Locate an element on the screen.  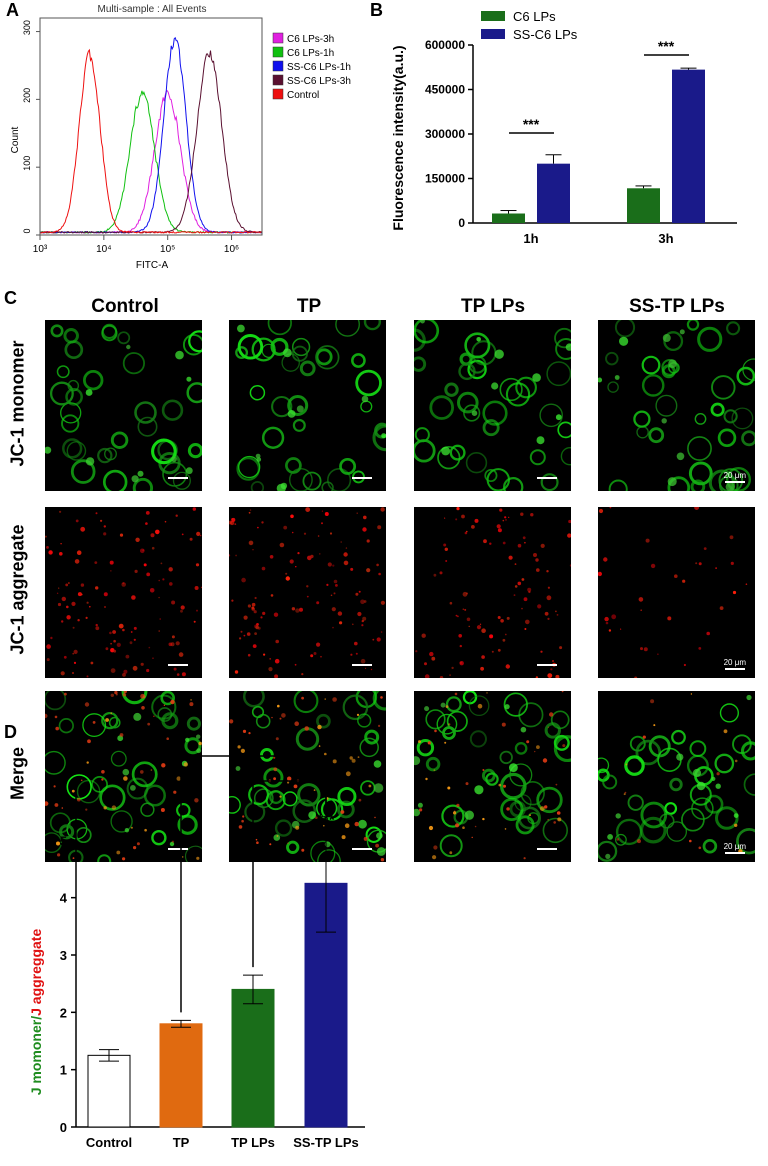
bar-b-legend-label: C6 LPs is located at coordinates (534, 16).